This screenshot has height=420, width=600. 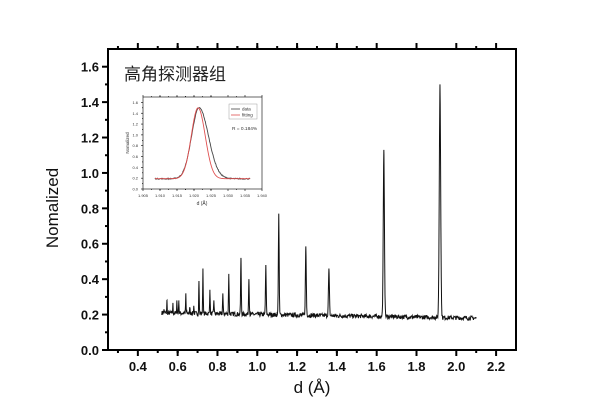 What do you see at coordinates (416, 366) in the screenshot?
I see `x-tick-label: 1.8` at bounding box center [416, 366].